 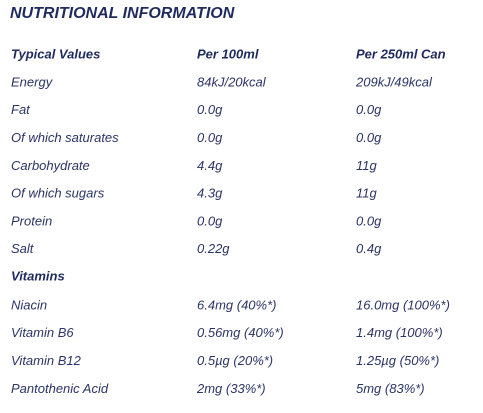 What do you see at coordinates (46, 360) in the screenshot?
I see `table-cell: Vitamin B12` at bounding box center [46, 360].